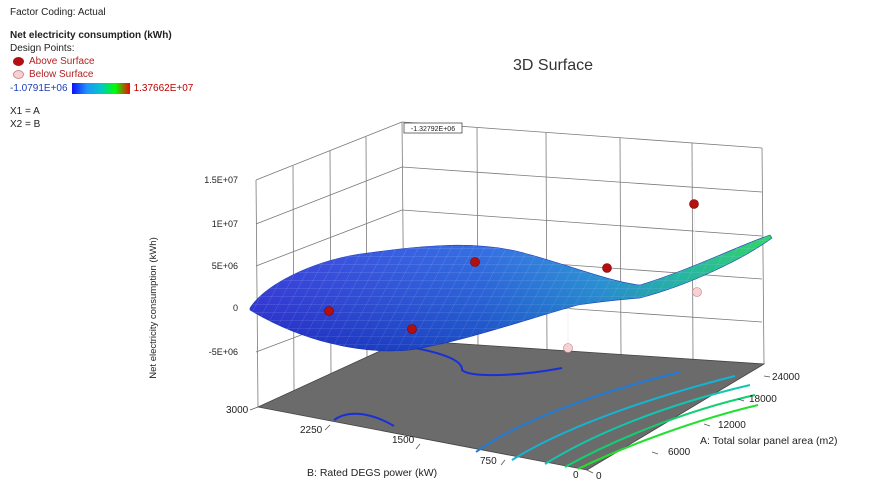 The image size is (879, 485). Describe the element at coordinates (763, 399) in the screenshot. I see `a-tick-label: 18000` at that location.